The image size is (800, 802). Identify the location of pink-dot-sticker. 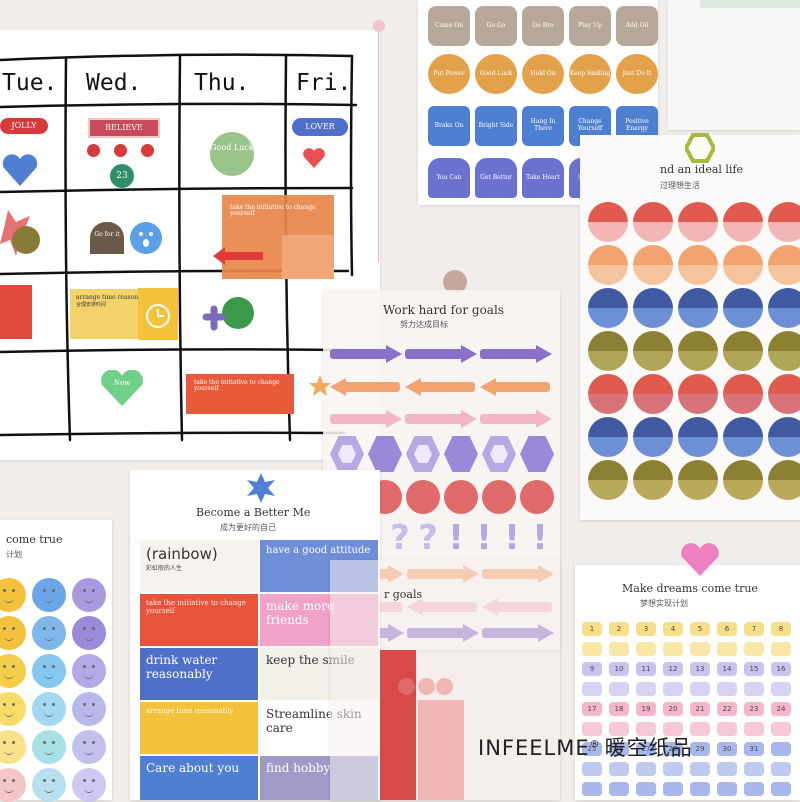
(426, 686).